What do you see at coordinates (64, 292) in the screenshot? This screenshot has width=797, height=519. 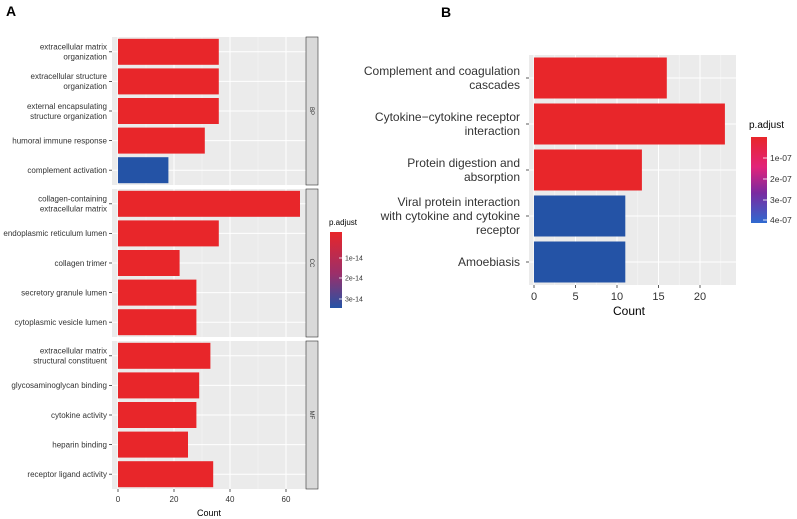 I see `category-label: secretory granule lumen` at bounding box center [64, 292].